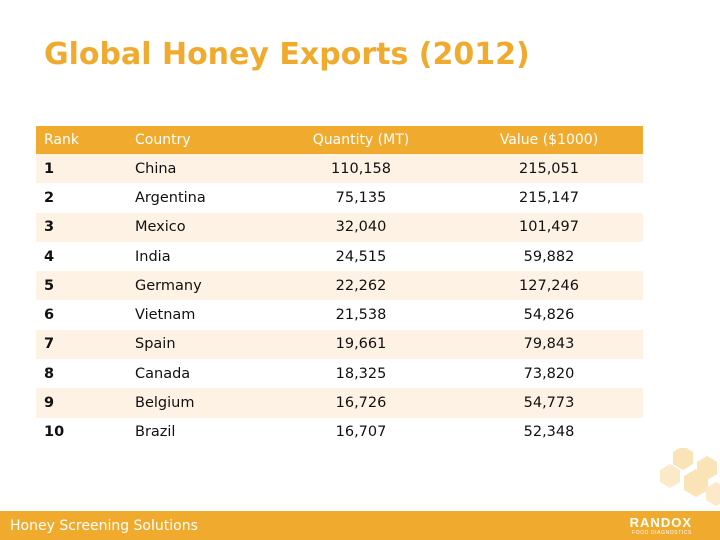  What do you see at coordinates (549, 432) in the screenshot?
I see `cell-value: 52,348` at bounding box center [549, 432].